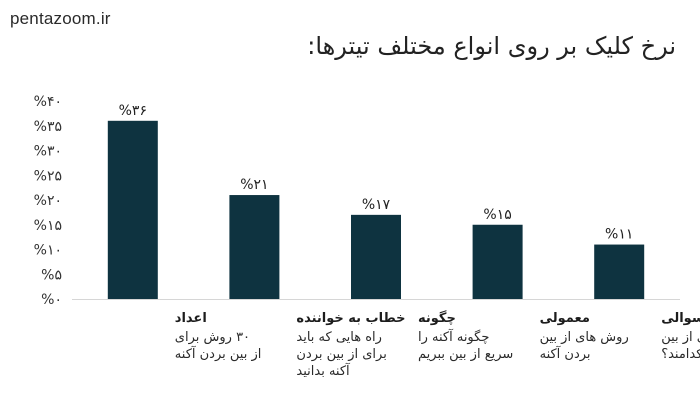  I want to click on category-name: چگونه, so click(437, 318).